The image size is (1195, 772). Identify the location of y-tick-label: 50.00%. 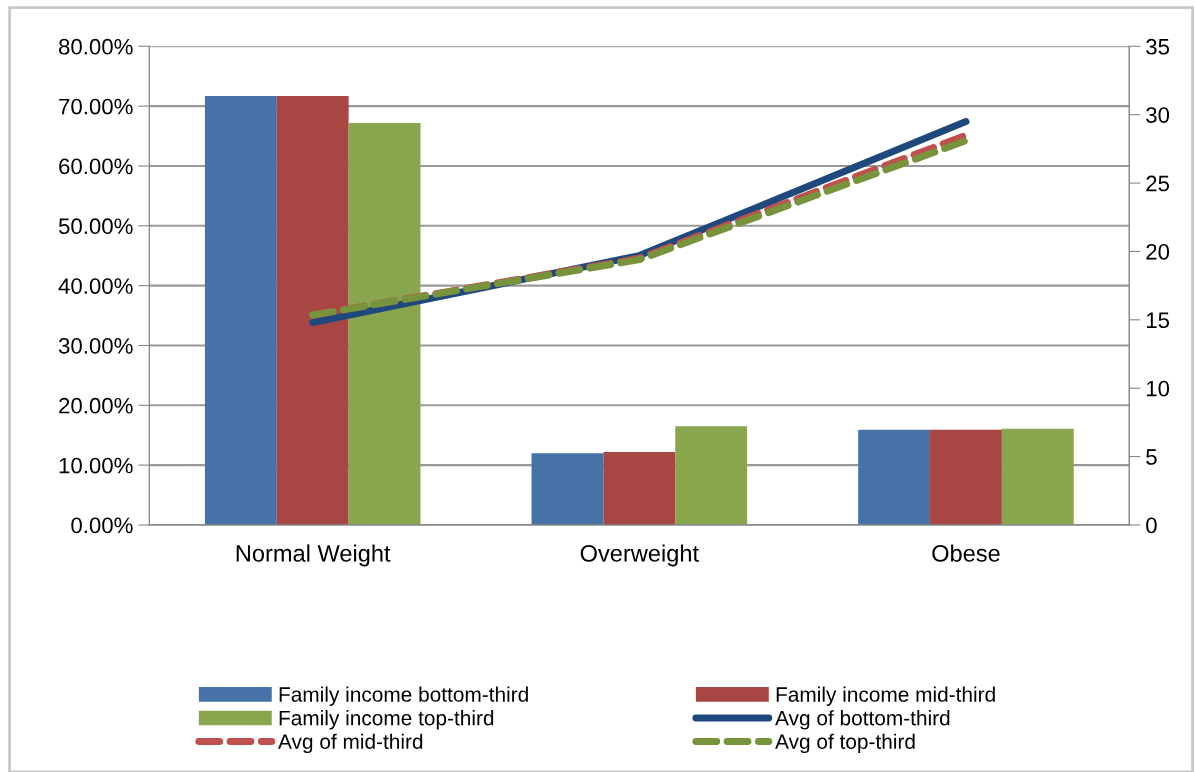
(95, 226).